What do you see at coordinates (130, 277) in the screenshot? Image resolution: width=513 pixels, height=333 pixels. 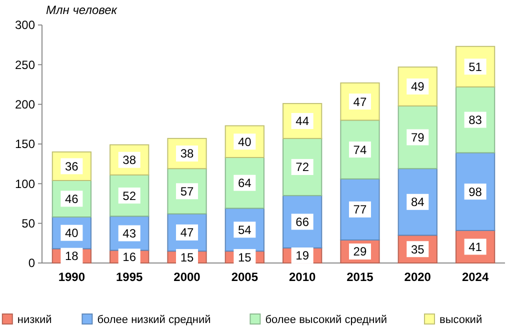 I see `x-tick-label: 1995` at bounding box center [130, 277].